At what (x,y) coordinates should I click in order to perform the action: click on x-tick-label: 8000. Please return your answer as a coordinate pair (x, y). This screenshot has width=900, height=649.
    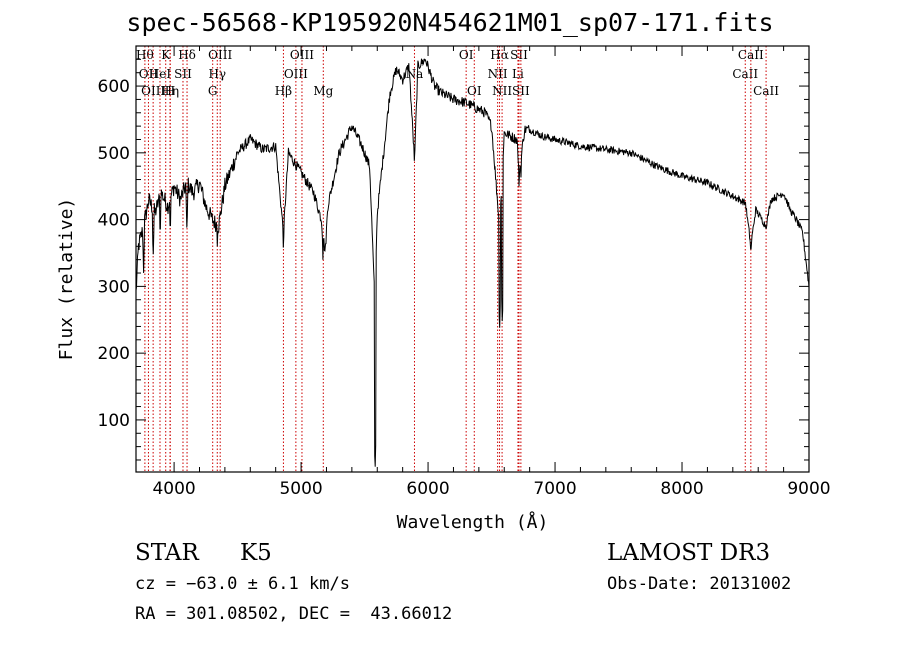
    Looking at the image, I should click on (681, 489).